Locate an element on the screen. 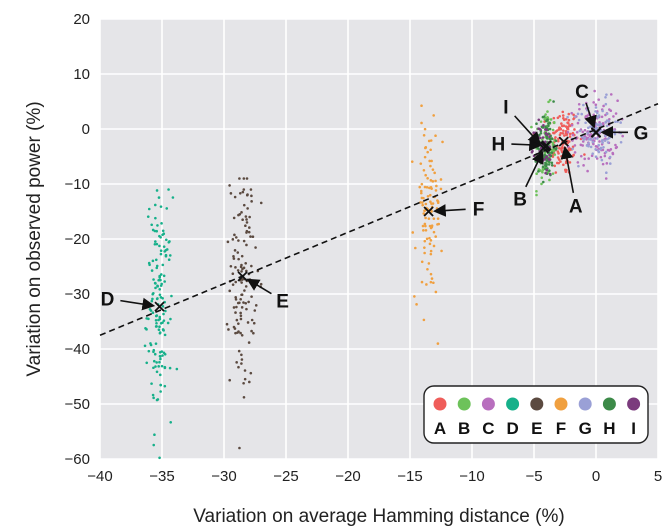 Image resolution: width=664 pixels, height=528 pixels. mean-marker-A is located at coordinates (563, 141).